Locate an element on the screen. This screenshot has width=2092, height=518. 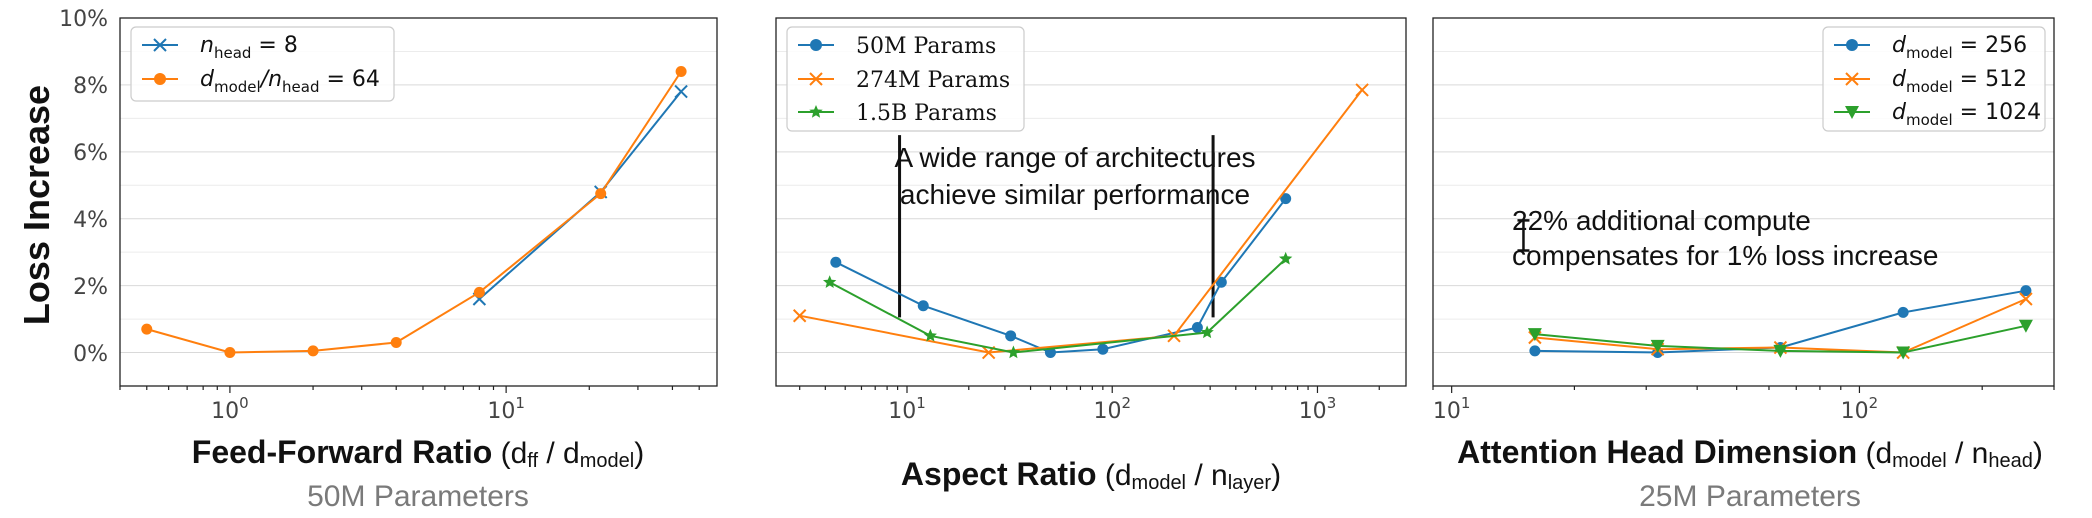
legend-label-ratio: dmodel/nhead = 64 is located at coordinates (290, 81).